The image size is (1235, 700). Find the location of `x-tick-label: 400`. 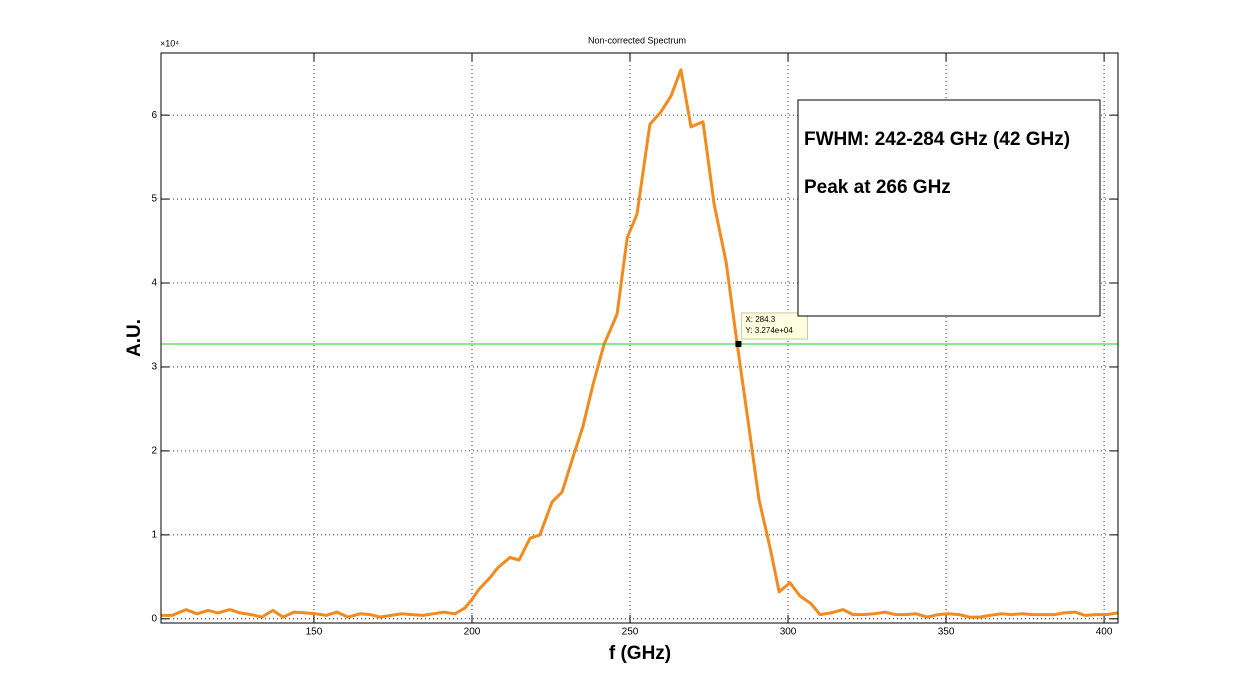

x-tick-label: 400 is located at coordinates (1104, 632).